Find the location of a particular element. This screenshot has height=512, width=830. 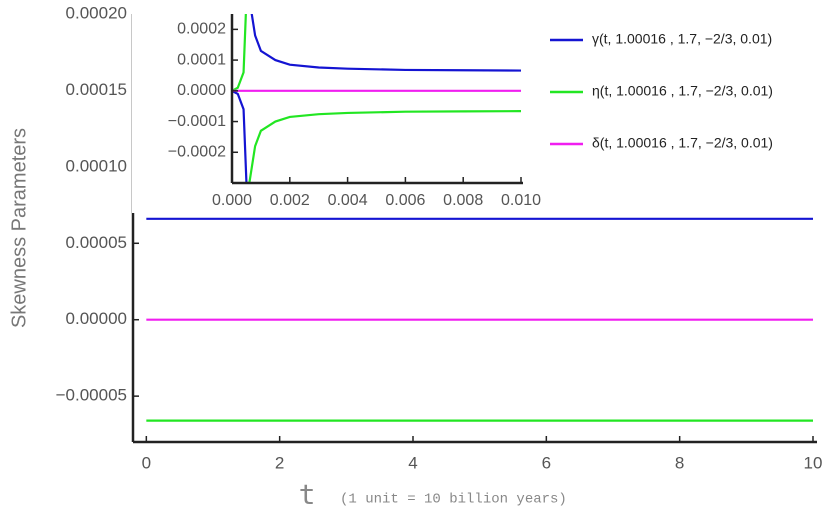

x-tick-label: 4 is located at coordinates (412, 462).